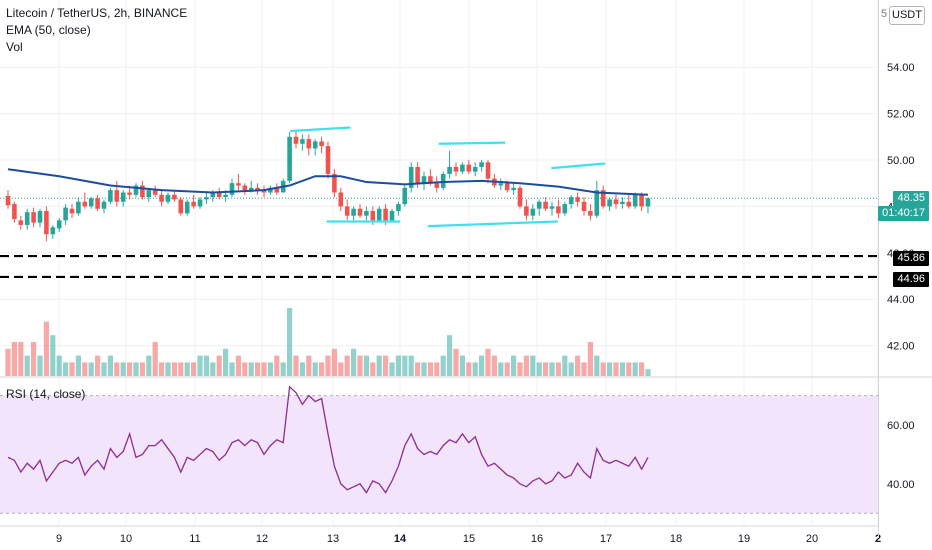  Describe the element at coordinates (911, 279) in the screenshot. I see `level-lower-tag: 44.96` at that location.